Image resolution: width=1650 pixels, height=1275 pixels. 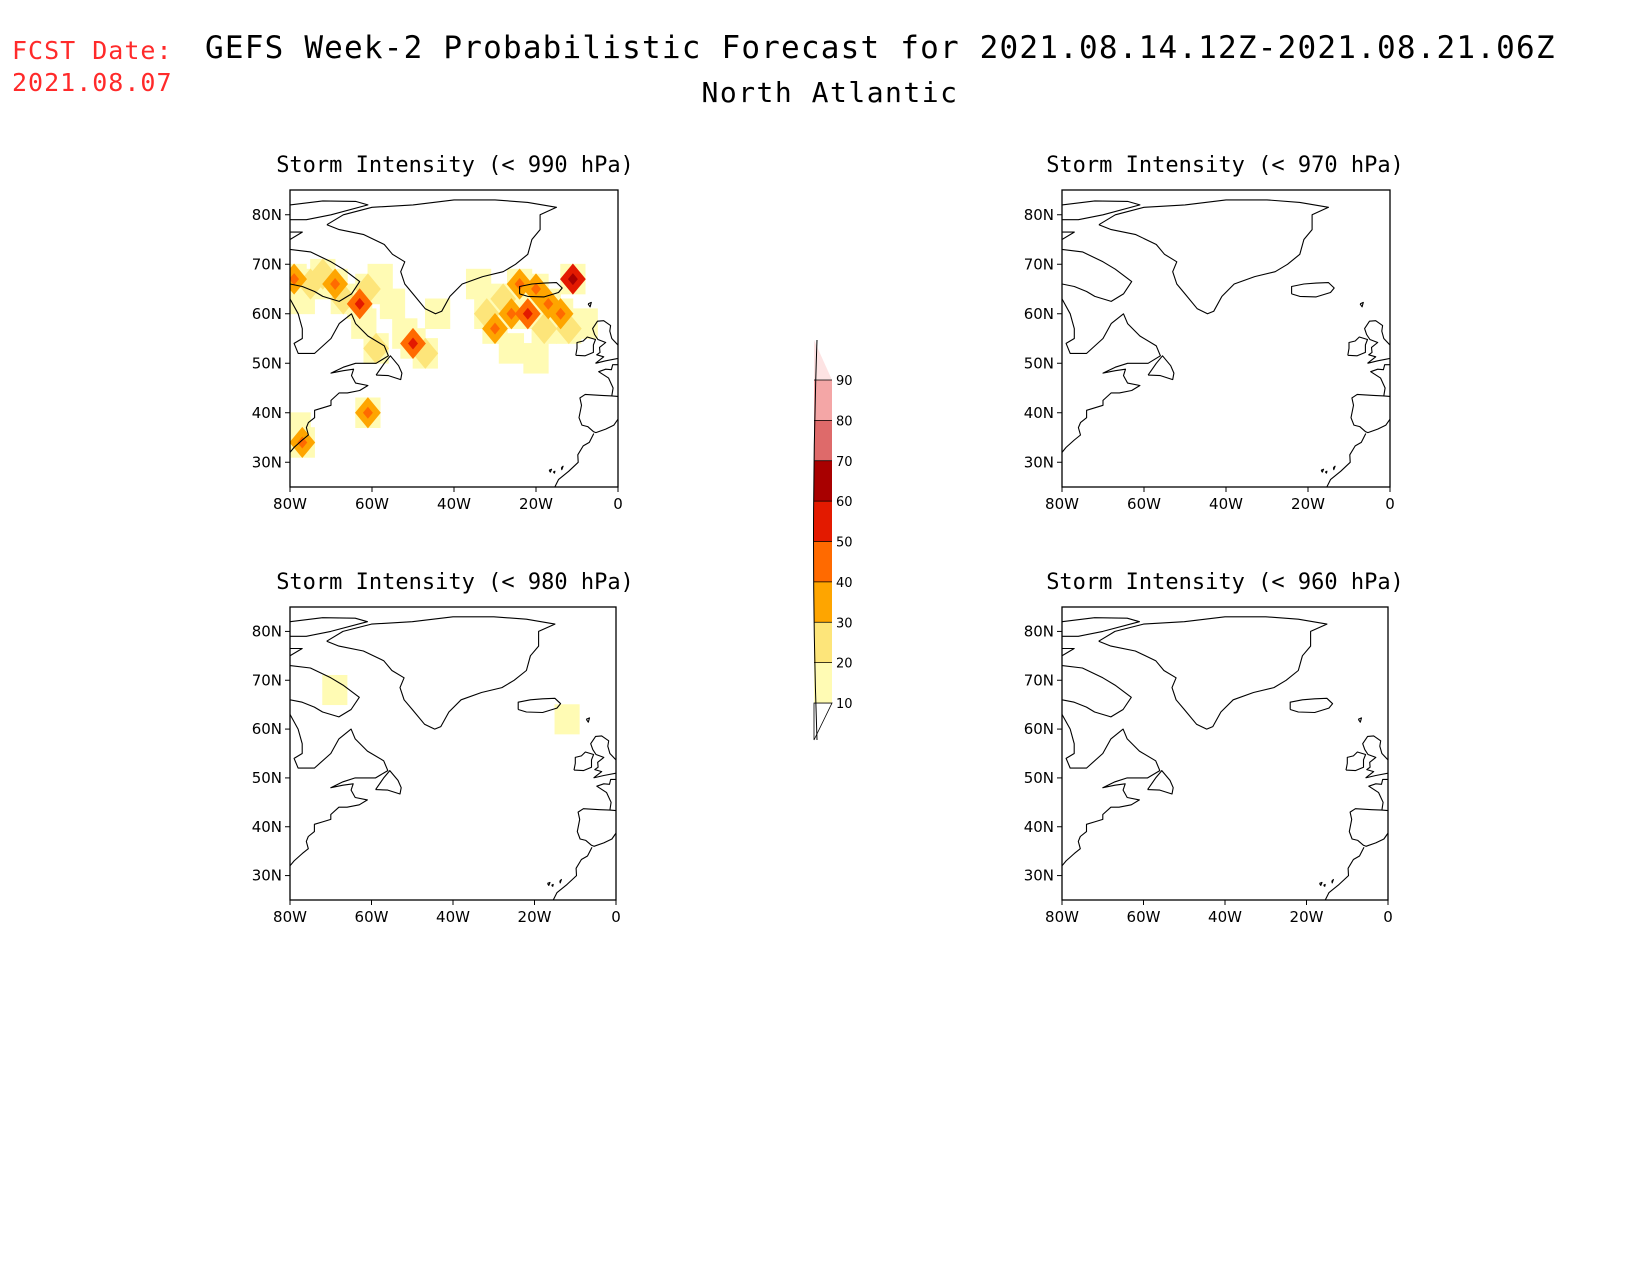 I want to click on colorbar-label: 40, so click(x=844, y=583).